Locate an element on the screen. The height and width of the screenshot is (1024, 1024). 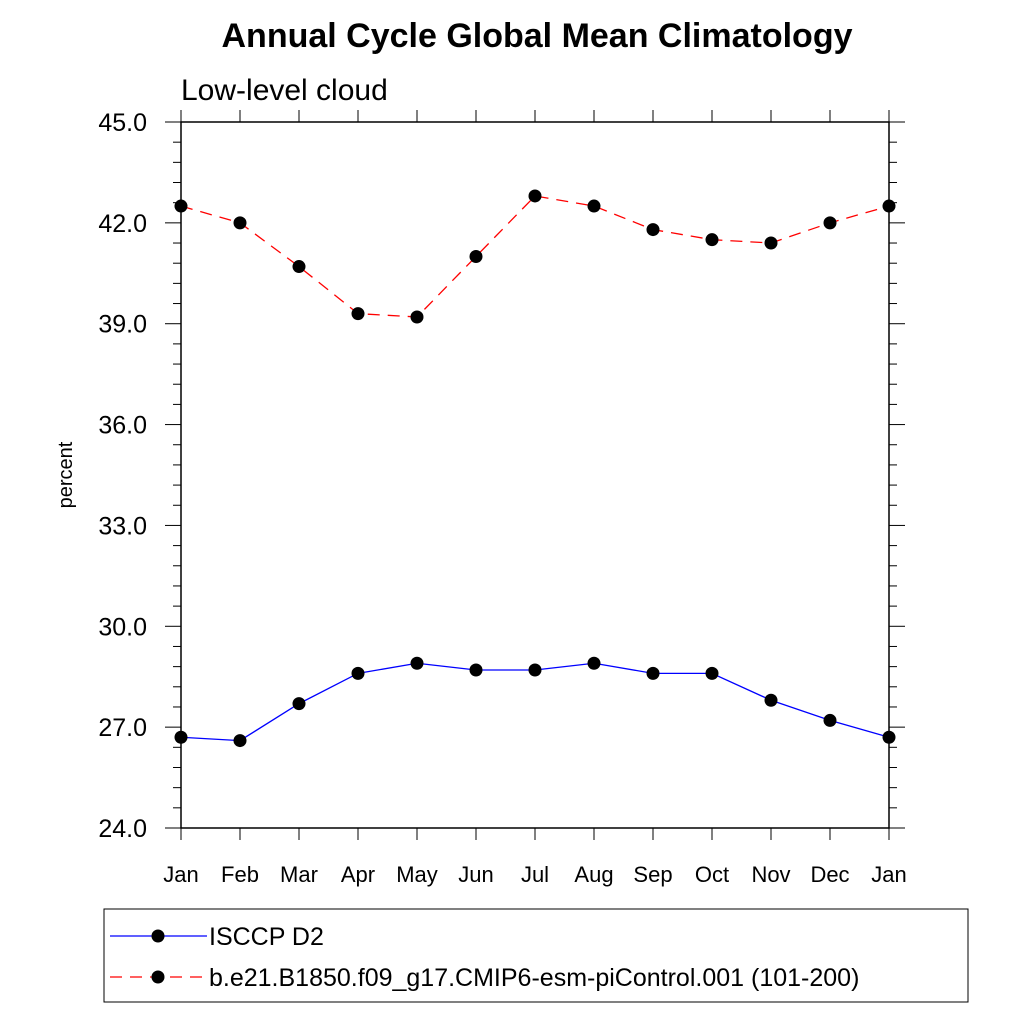
x-tick-label: Nov is located at coordinates (770, 874).